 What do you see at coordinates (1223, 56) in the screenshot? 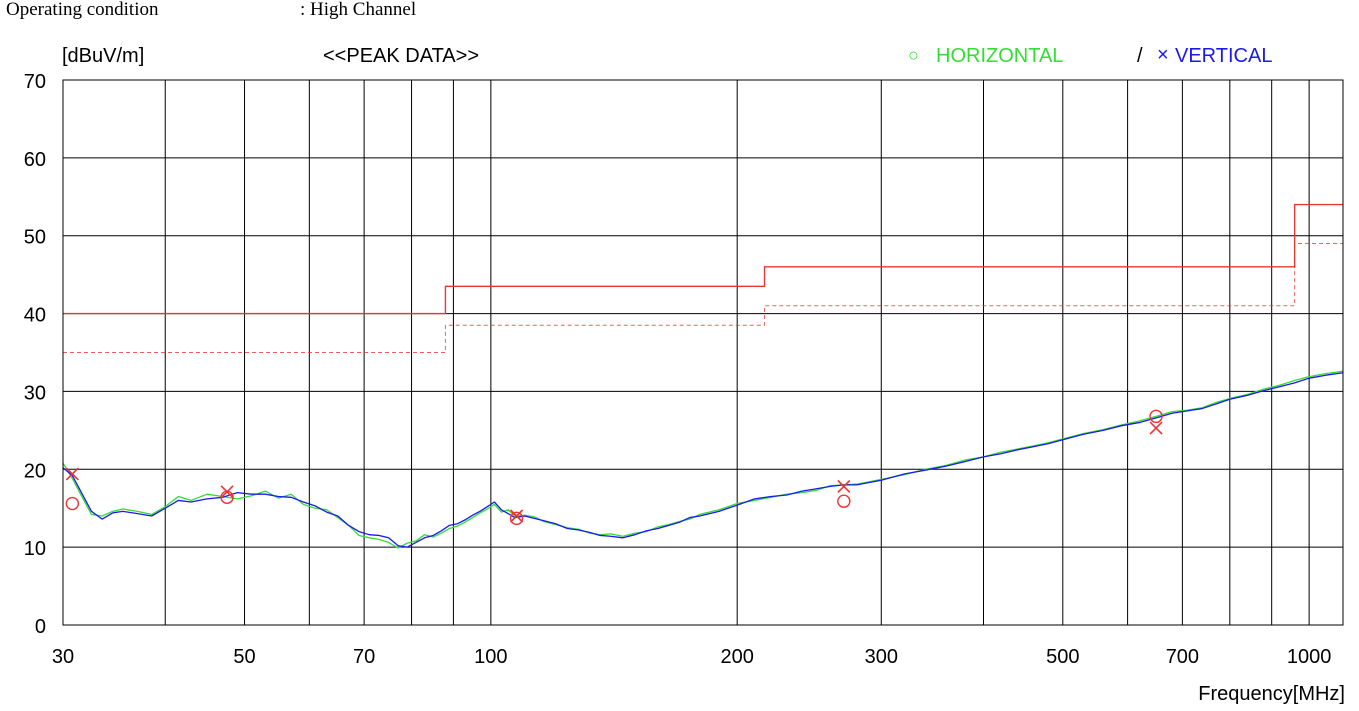
I see `legend-vertical-label: VERTICAL` at bounding box center [1223, 56].